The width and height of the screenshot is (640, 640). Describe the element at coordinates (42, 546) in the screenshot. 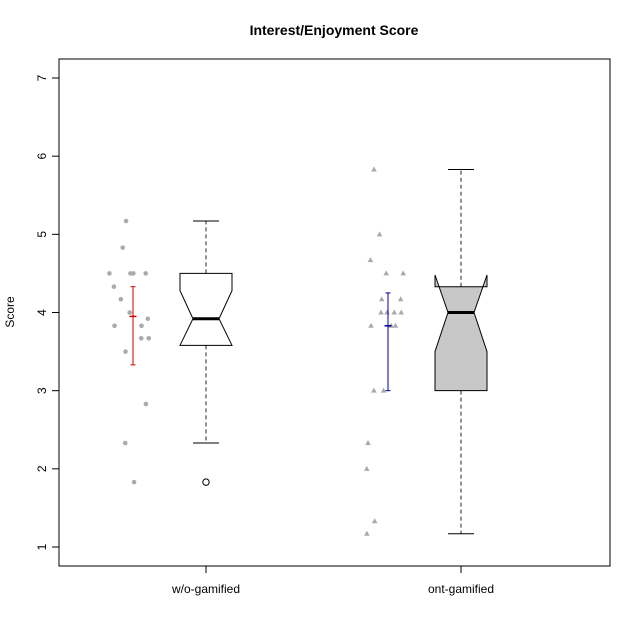

I see `y-tick-label: 1` at that location.